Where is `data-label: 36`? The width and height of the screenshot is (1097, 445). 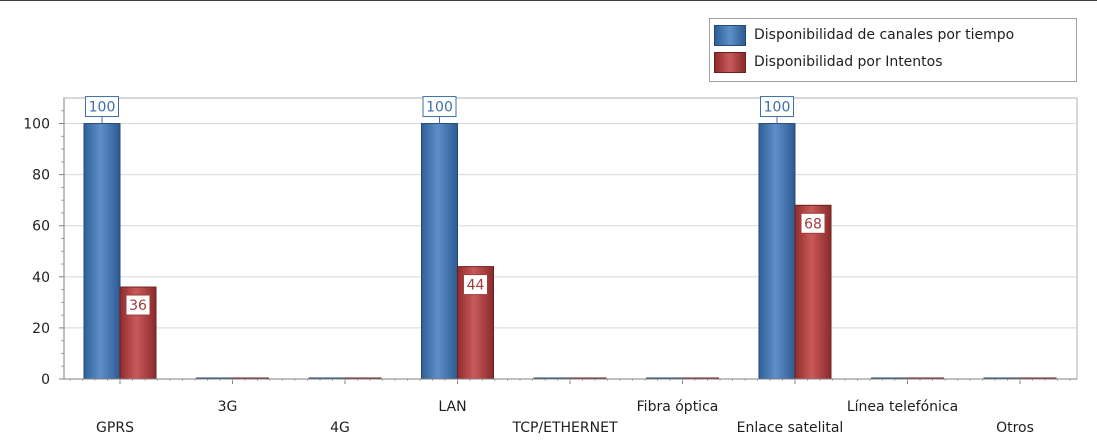
data-label: 36 is located at coordinates (138, 306).